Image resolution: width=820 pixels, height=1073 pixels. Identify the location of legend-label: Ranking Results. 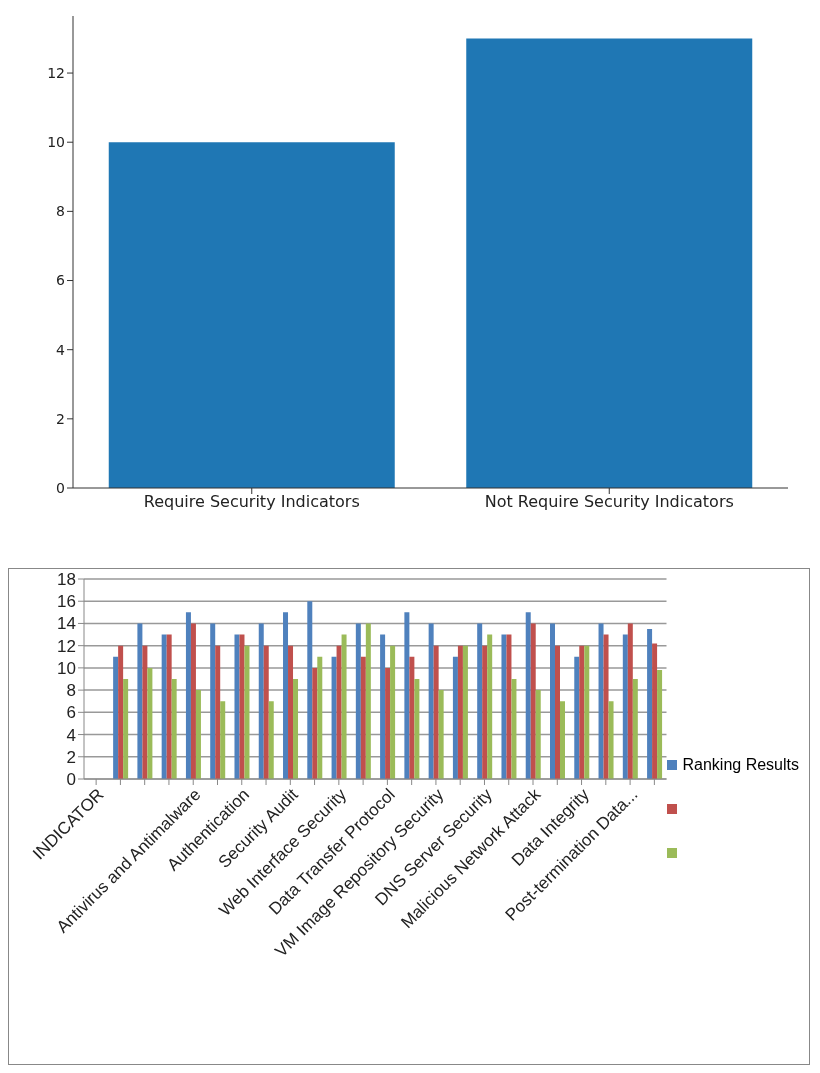
(740, 765).